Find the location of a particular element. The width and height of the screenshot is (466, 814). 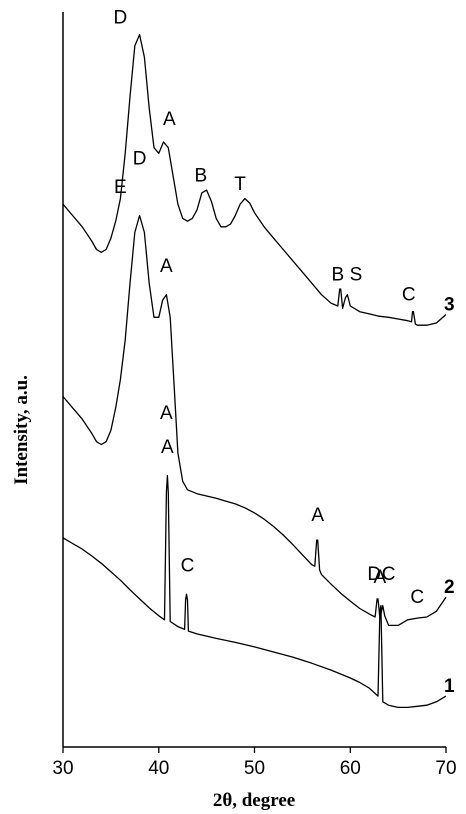

peak-label-1-0: A is located at coordinates (167, 447).